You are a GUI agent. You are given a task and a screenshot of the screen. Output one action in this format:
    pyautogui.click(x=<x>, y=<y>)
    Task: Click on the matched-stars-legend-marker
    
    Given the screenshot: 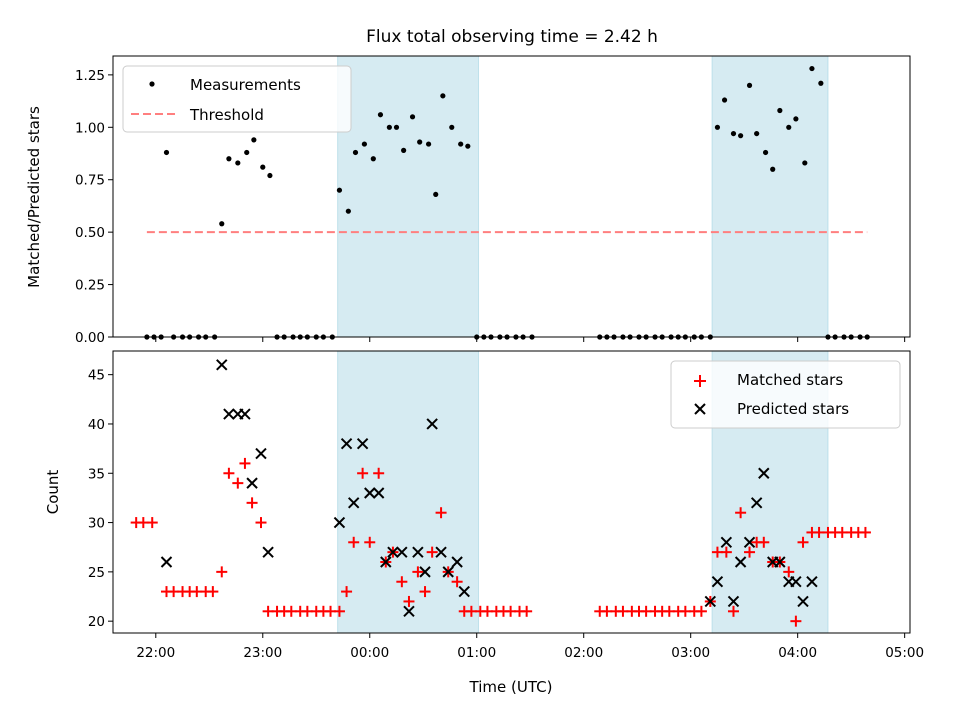 What is the action you would take?
    pyautogui.click(x=700, y=381)
    